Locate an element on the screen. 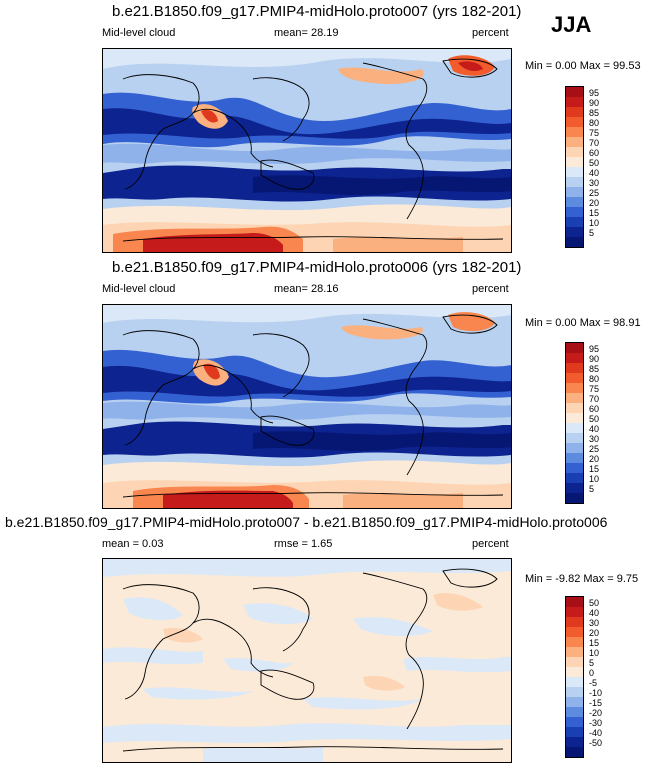 This screenshot has width=645, height=768. panel-2-colorbar-tick: 90 is located at coordinates (594, 359).